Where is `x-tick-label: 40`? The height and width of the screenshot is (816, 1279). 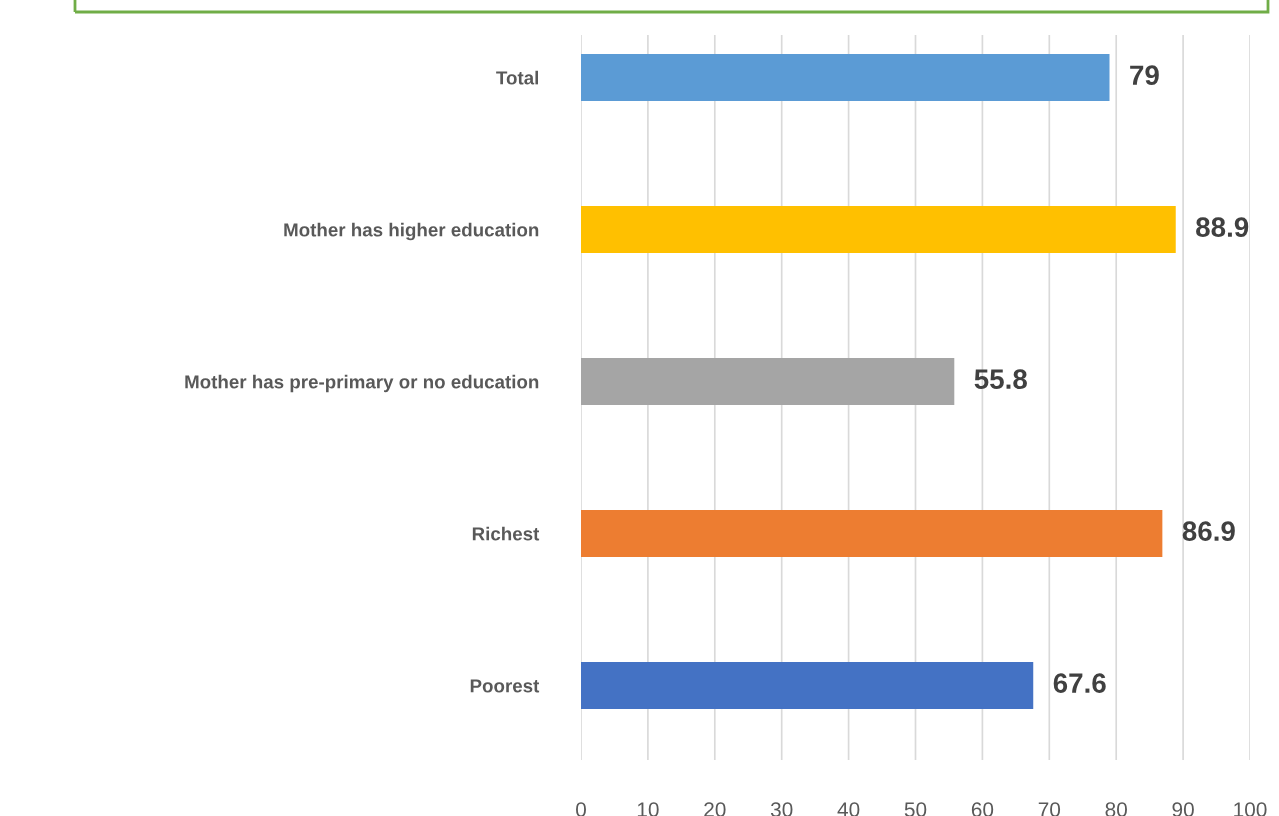
x-tick-label: 40 is located at coordinates (848, 809).